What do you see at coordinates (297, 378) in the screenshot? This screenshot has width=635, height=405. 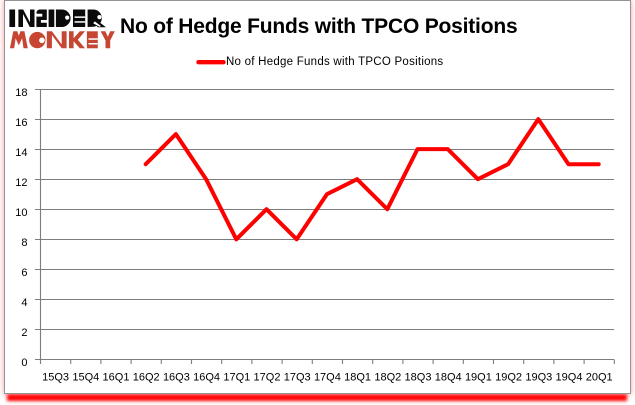 I see `svg-text: 17Q3` at bounding box center [297, 378].